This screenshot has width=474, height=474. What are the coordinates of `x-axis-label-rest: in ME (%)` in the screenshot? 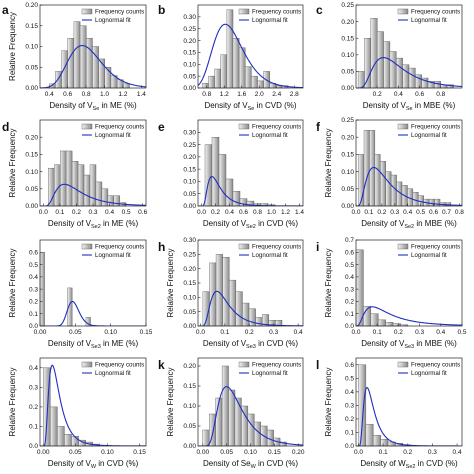 It's located at (120, 223).